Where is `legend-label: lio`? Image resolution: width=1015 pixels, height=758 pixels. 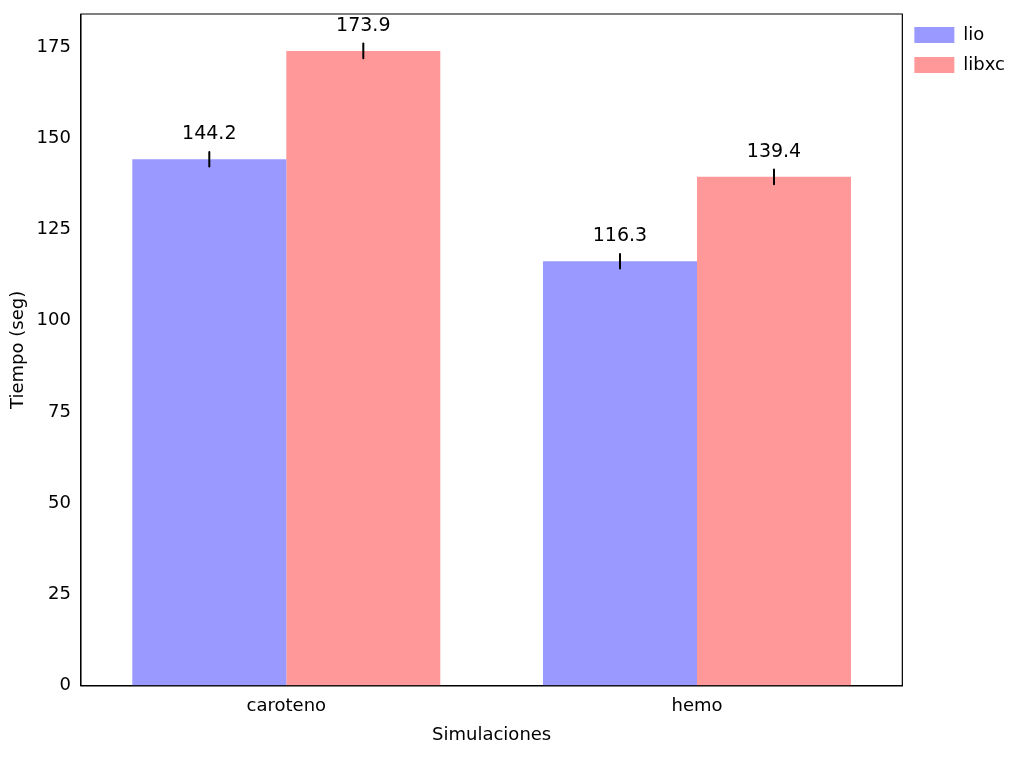
legend-label: lio is located at coordinates (974, 33).